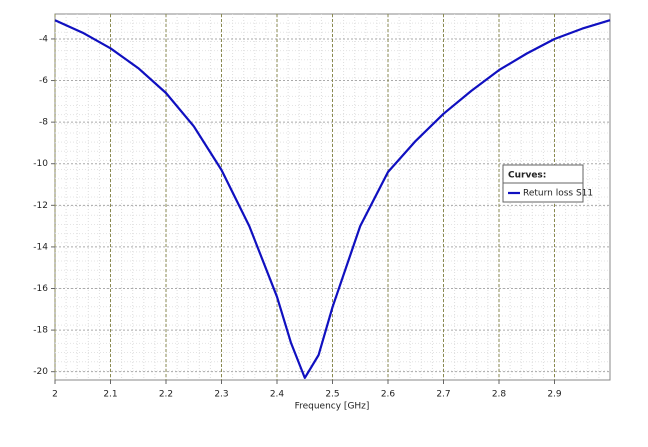  What do you see at coordinates (40, 289) in the screenshot?
I see `y-tick-label: -16` at bounding box center [40, 289].